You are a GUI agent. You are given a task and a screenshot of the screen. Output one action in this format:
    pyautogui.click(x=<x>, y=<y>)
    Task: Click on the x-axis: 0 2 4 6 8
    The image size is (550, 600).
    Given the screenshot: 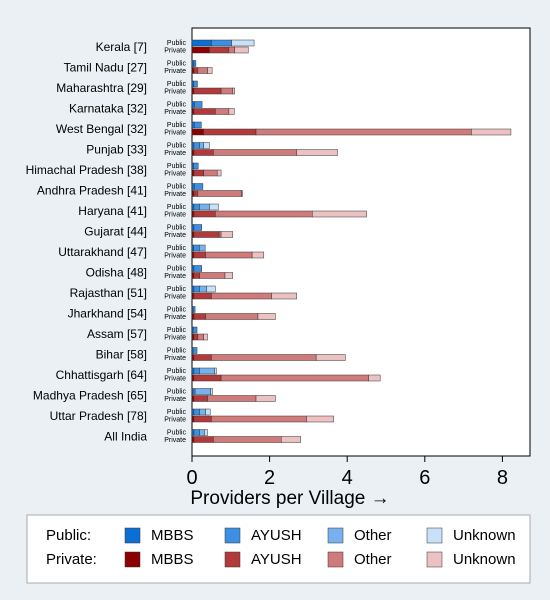 What is the action you would take?
    pyautogui.click(x=347, y=472)
    